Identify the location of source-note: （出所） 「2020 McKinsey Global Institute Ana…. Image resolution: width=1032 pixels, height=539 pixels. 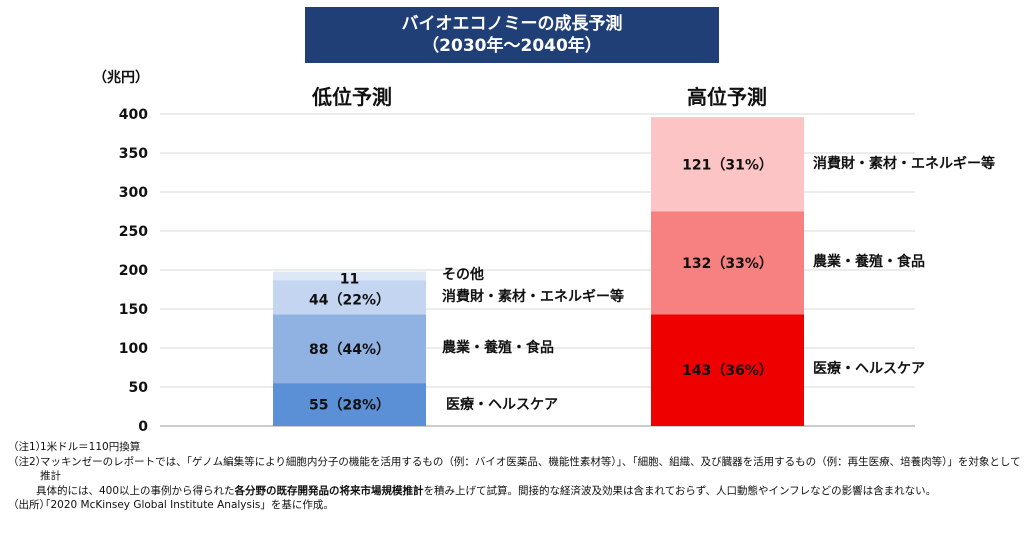
(516, 505).